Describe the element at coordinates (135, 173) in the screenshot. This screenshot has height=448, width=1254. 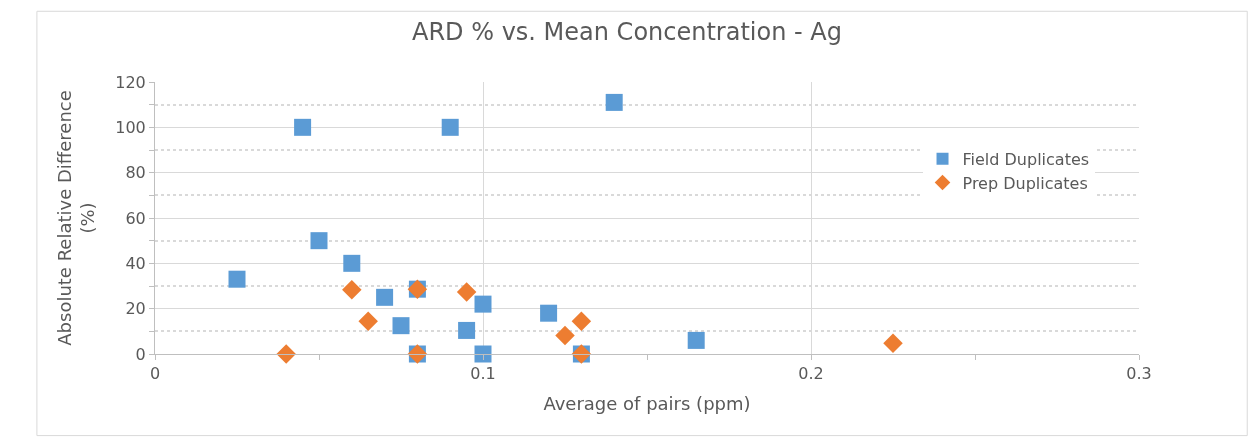
I see `y-tick-label: 80` at that location.